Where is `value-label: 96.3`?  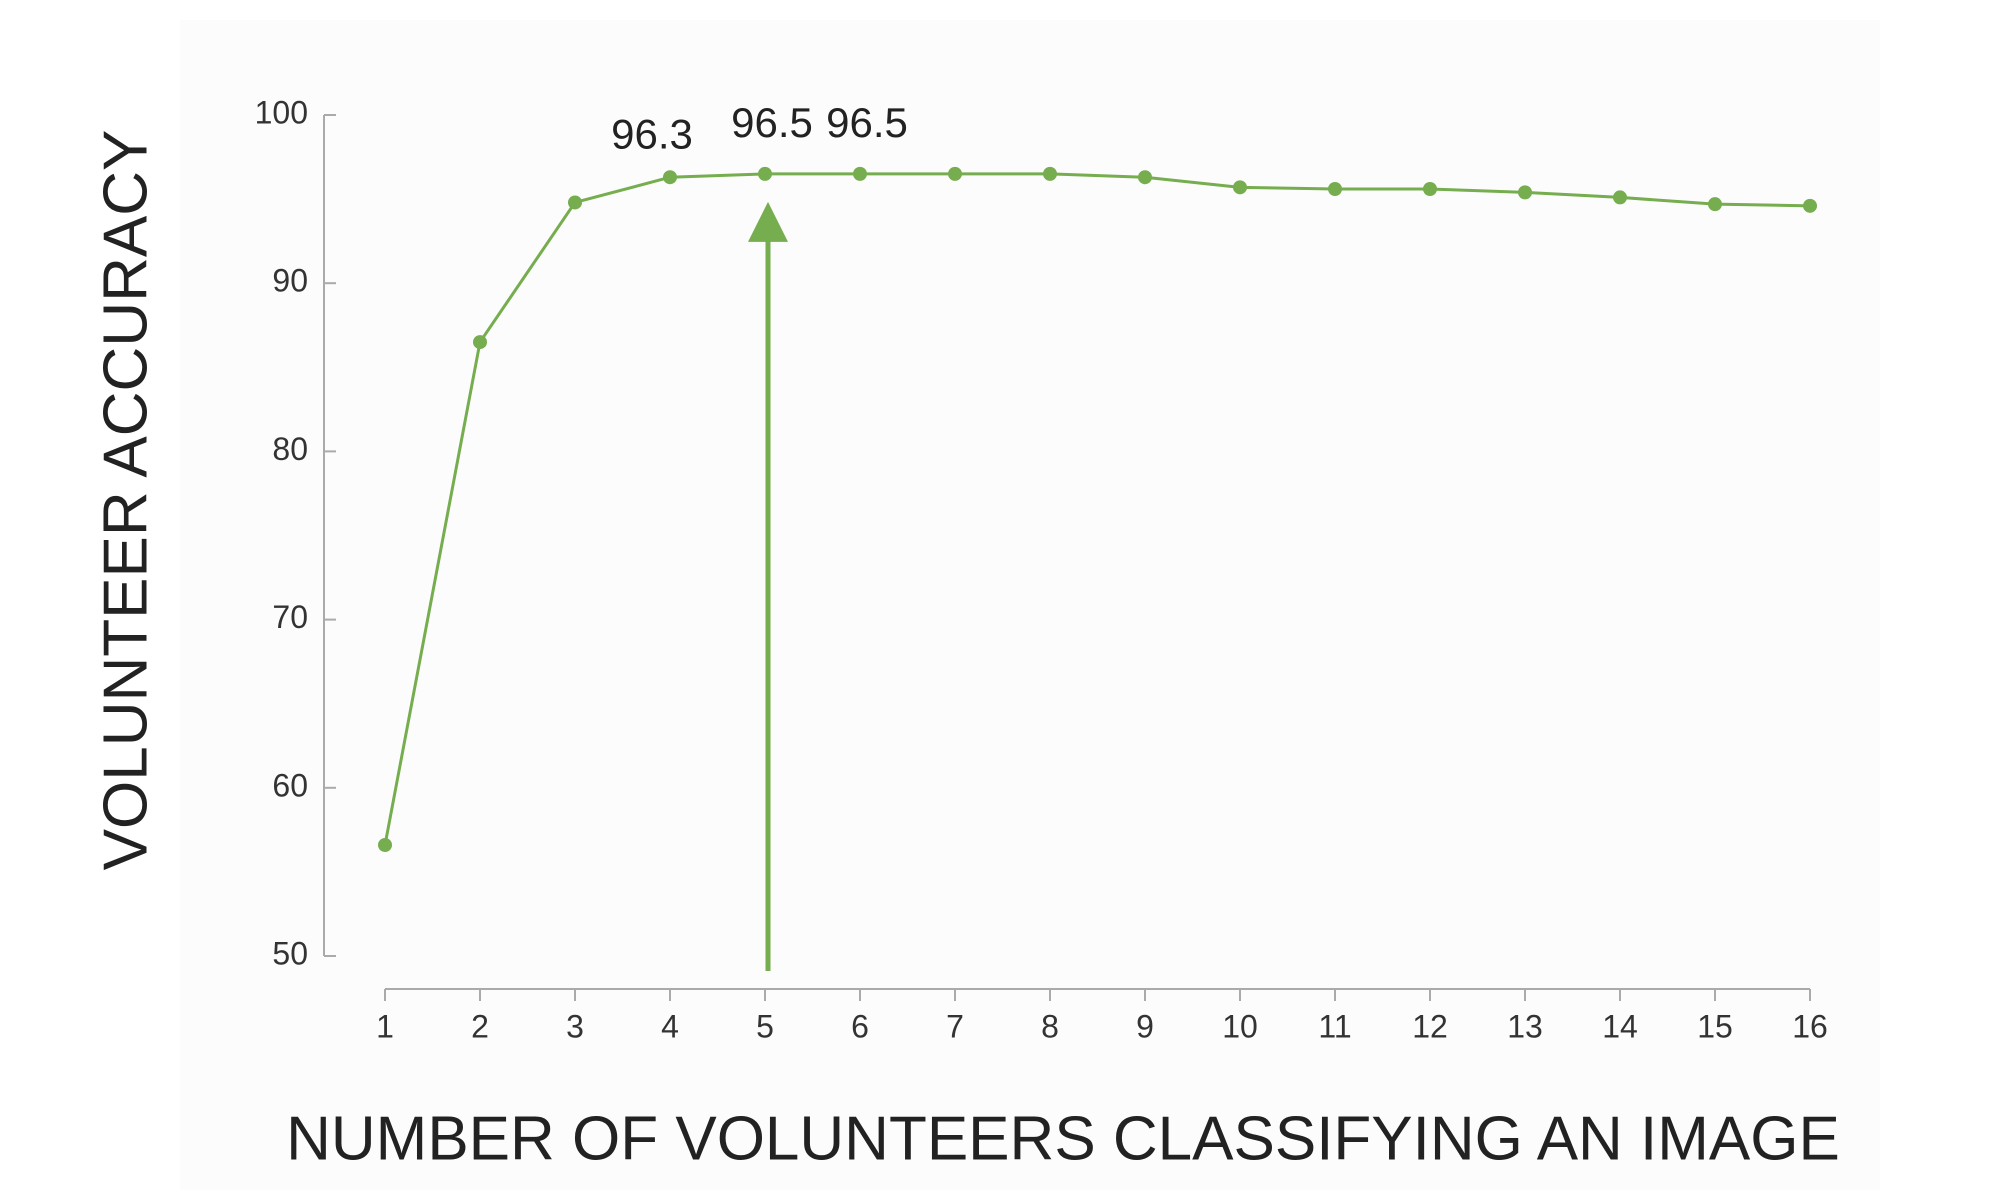 value-label: 96.3 is located at coordinates (652, 133).